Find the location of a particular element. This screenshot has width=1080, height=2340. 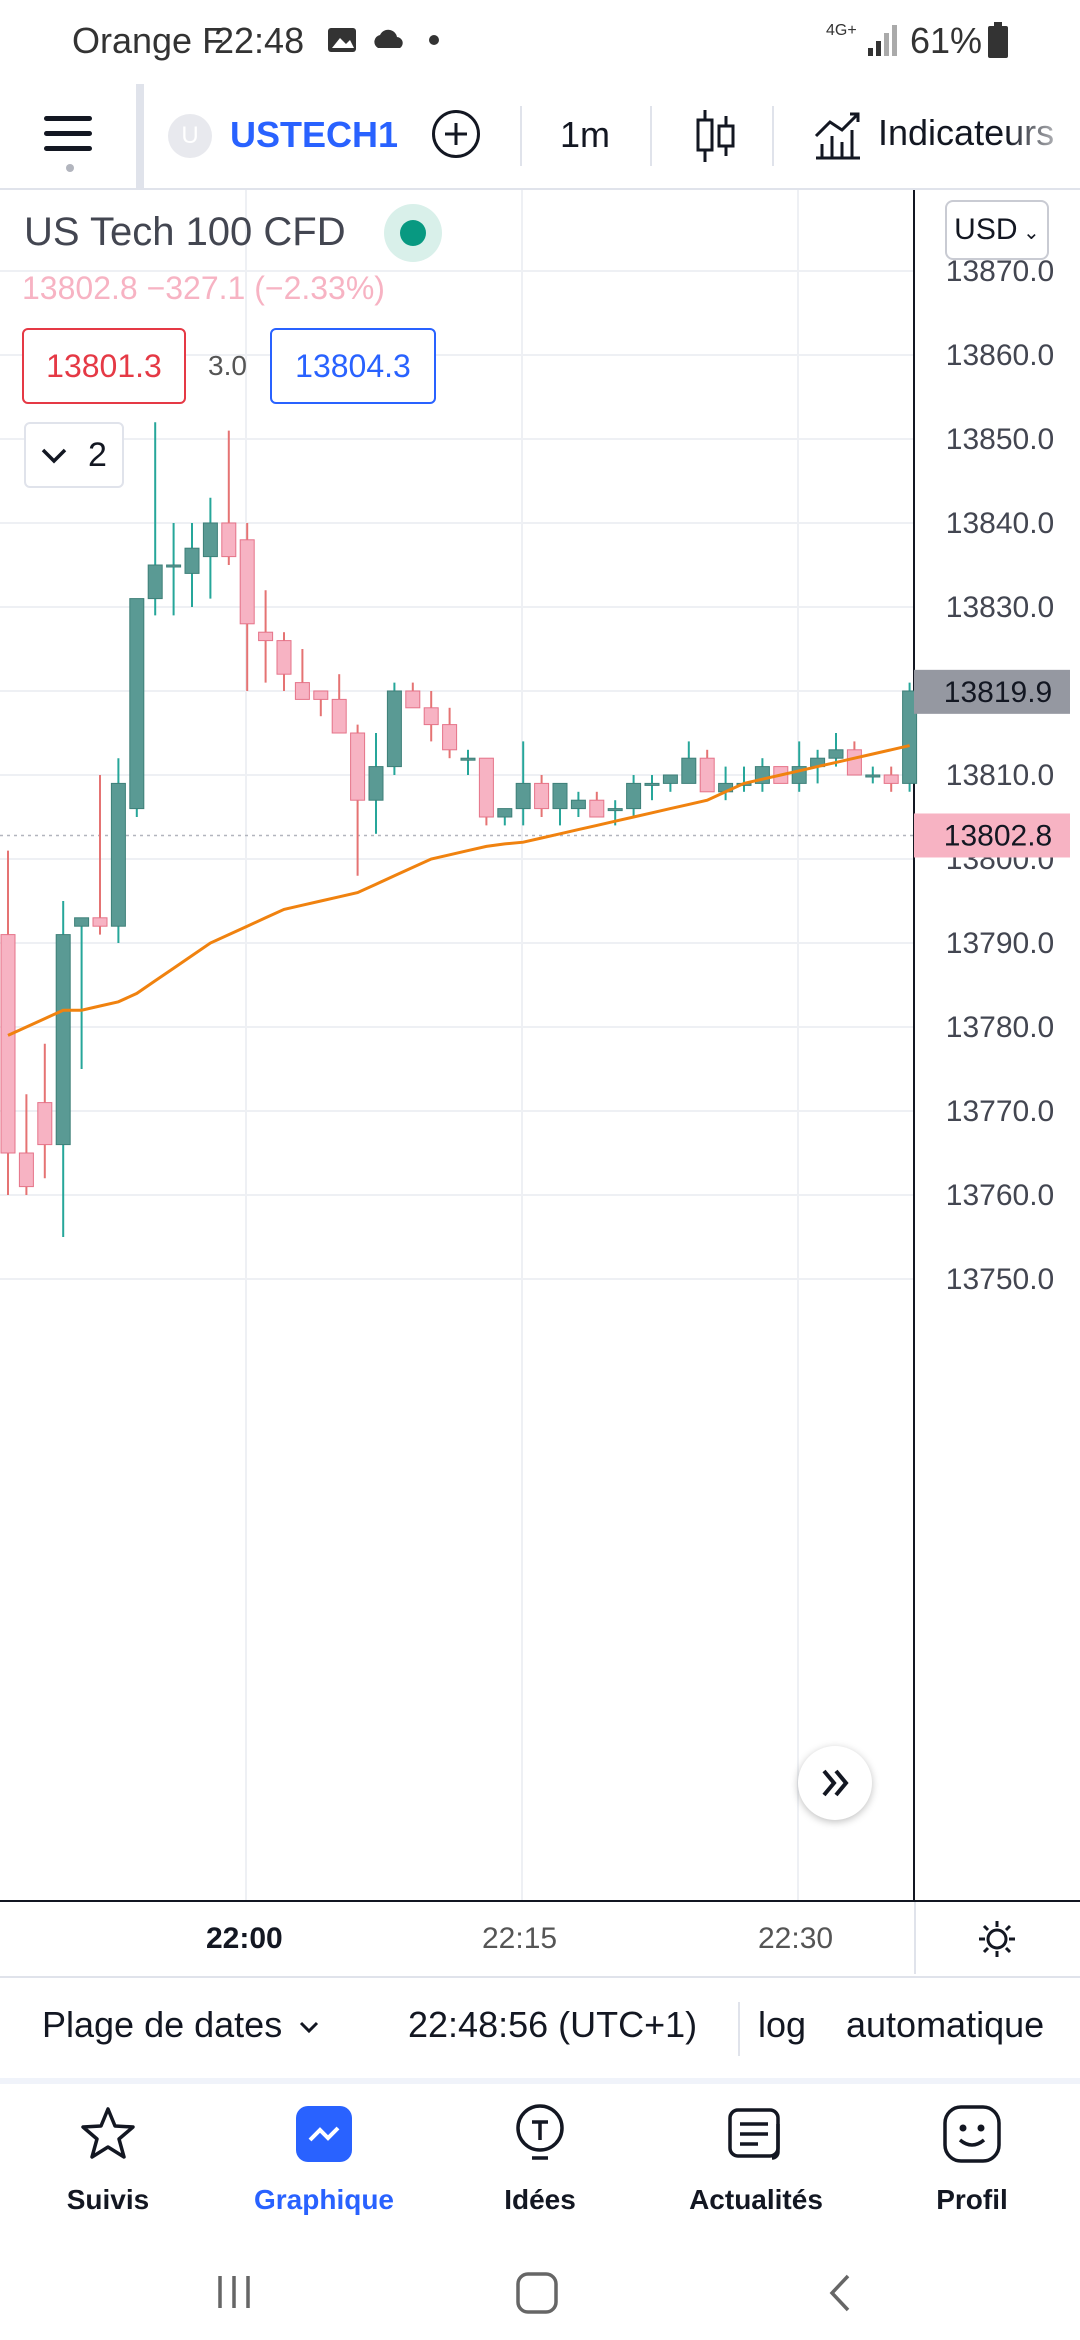

nav-item-actualites: Actualités is located at coordinates (756, 2164).